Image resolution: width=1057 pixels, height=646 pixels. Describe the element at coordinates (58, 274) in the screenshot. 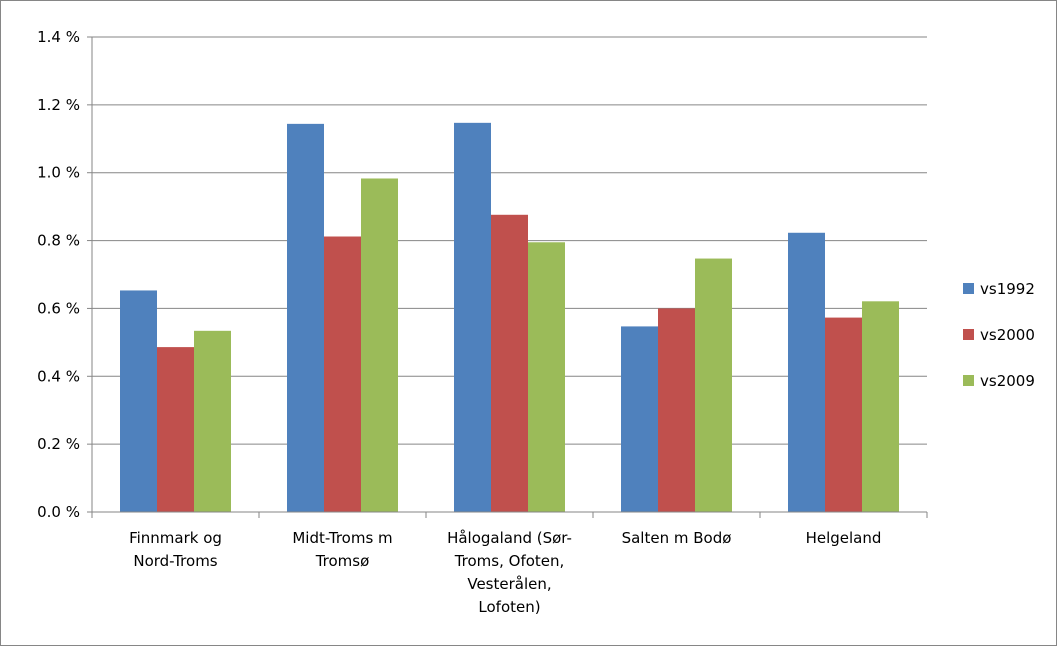

I see `y-tick-labels: 0.0 % 0.2 % 0.4 % 0.6 % 0.8 % 1.0 % 1.2 % 1.4 %` at that location.